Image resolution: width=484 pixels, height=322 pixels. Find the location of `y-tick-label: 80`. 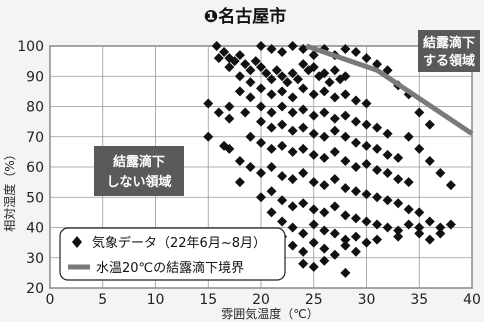

y-tick-label: 80 is located at coordinates (35, 108).